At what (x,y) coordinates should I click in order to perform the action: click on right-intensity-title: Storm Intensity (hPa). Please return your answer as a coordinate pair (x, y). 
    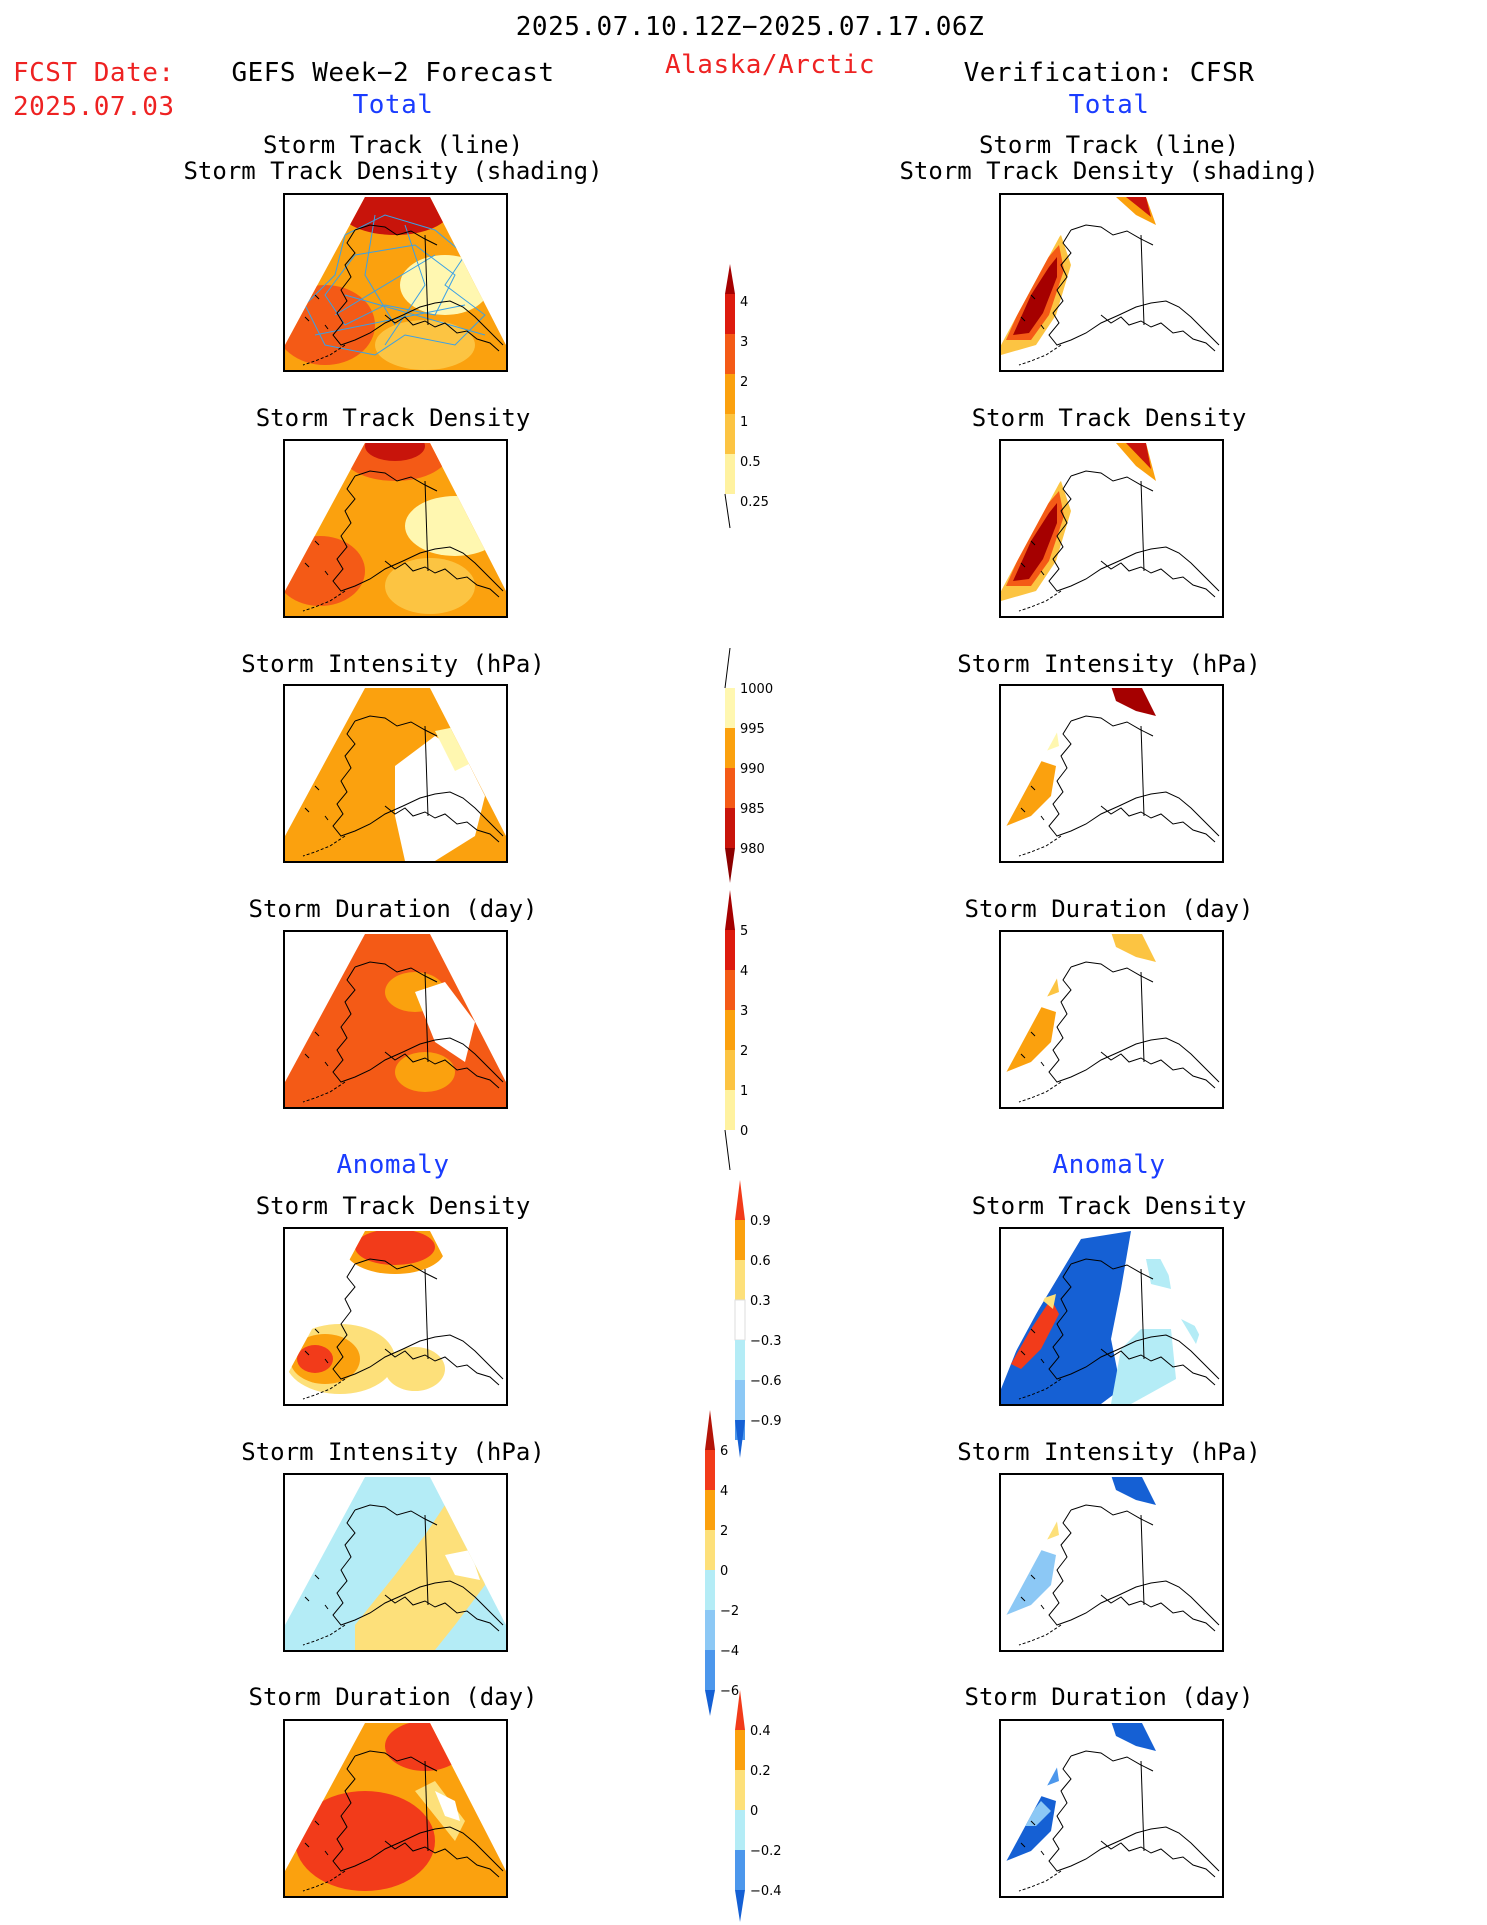
    Looking at the image, I should click on (1109, 664).